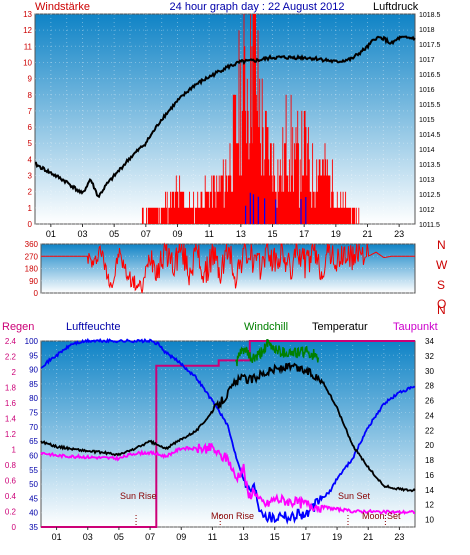 This screenshot has height=555, width=470. What do you see at coordinates (429, 401) in the screenshot?
I see `temperature-tick-label: 26` at bounding box center [429, 401].